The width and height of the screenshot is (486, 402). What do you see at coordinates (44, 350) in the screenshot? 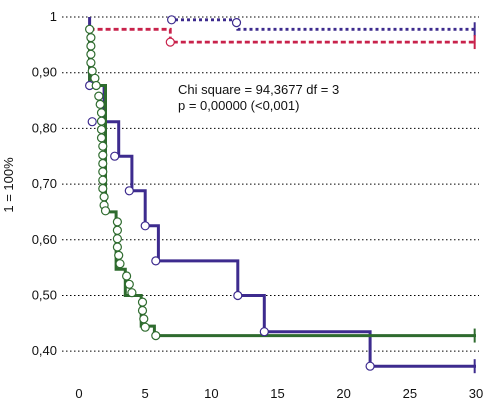
I see `y-tick-label: 0,40` at bounding box center [44, 350].